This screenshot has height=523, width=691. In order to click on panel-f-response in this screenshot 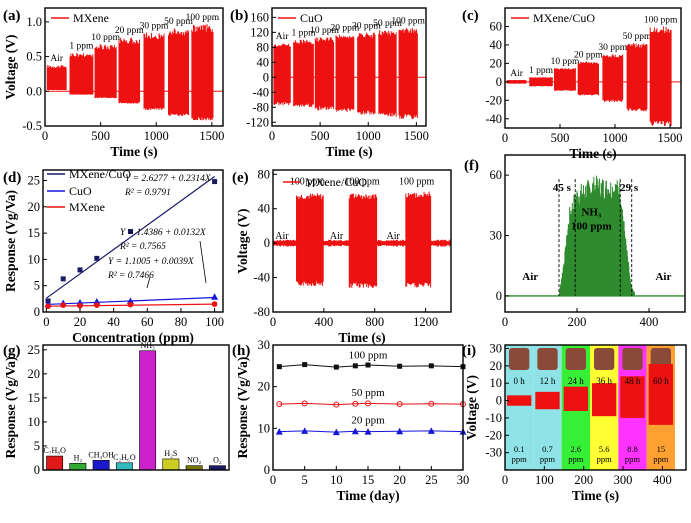, I will do `click(596, 235)`.